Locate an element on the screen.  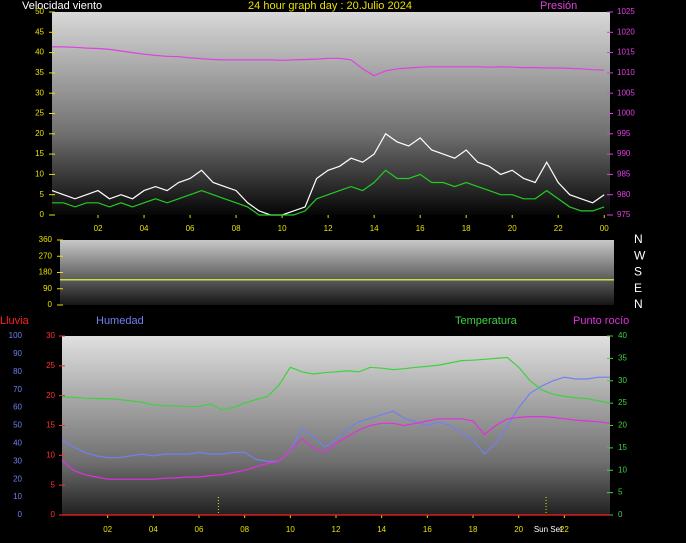
y2-tick-label: 990 is located at coordinates (624, 153).